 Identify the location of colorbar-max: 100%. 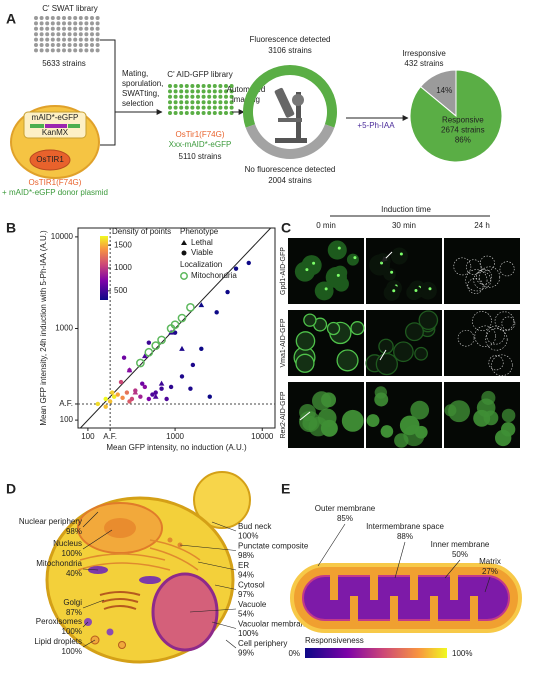
(462, 653).